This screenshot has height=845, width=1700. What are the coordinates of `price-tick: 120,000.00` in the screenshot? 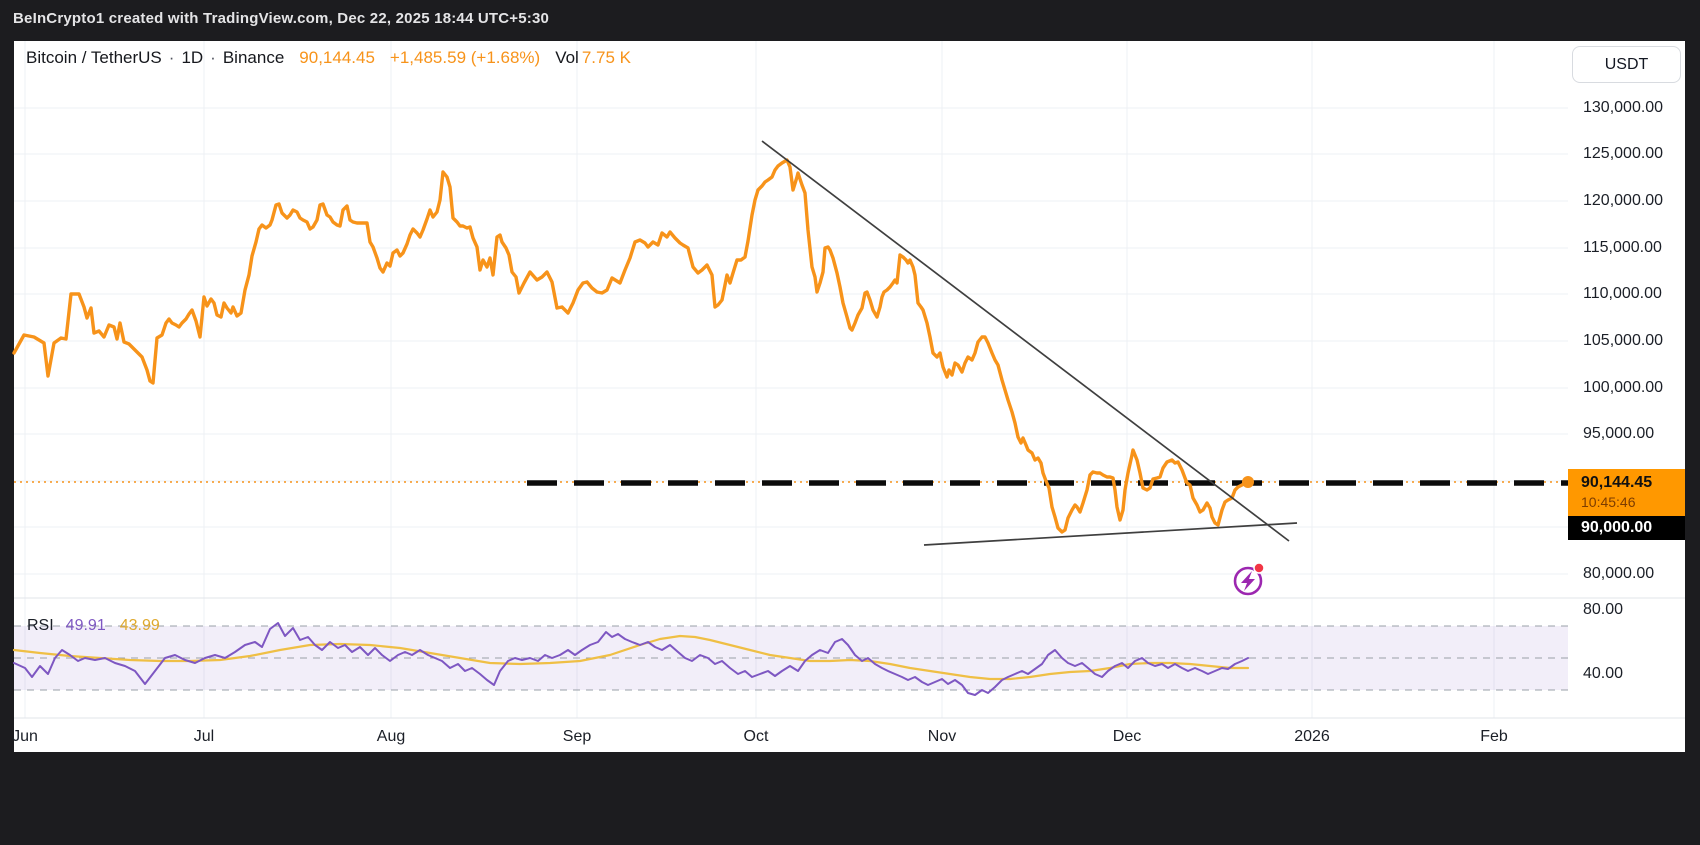 It's located at (1623, 200).